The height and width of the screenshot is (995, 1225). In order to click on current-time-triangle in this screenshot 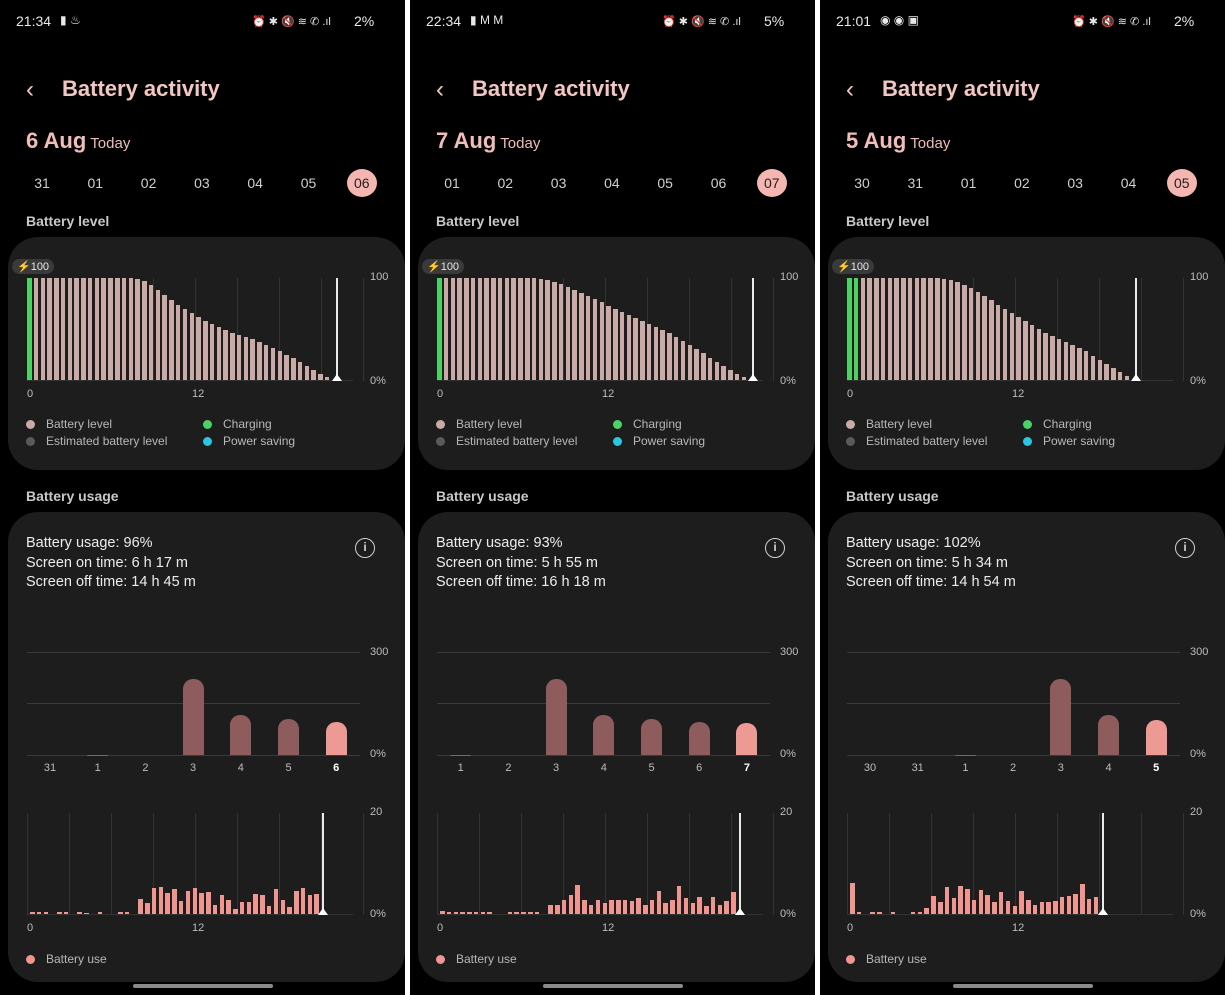, I will do `click(323, 911)`.